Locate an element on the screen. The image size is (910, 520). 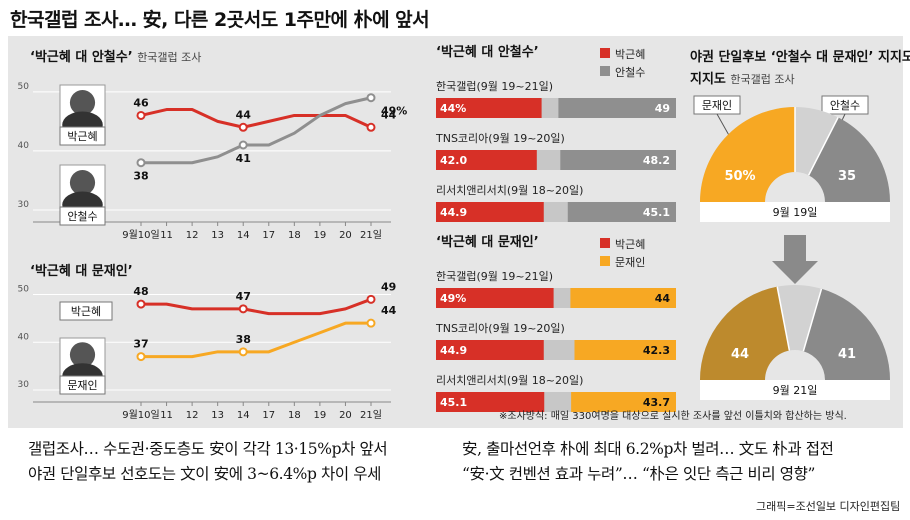
bar-row-label: 리서치앤리서치(9월 18~20일) is located at coordinates (509, 190).